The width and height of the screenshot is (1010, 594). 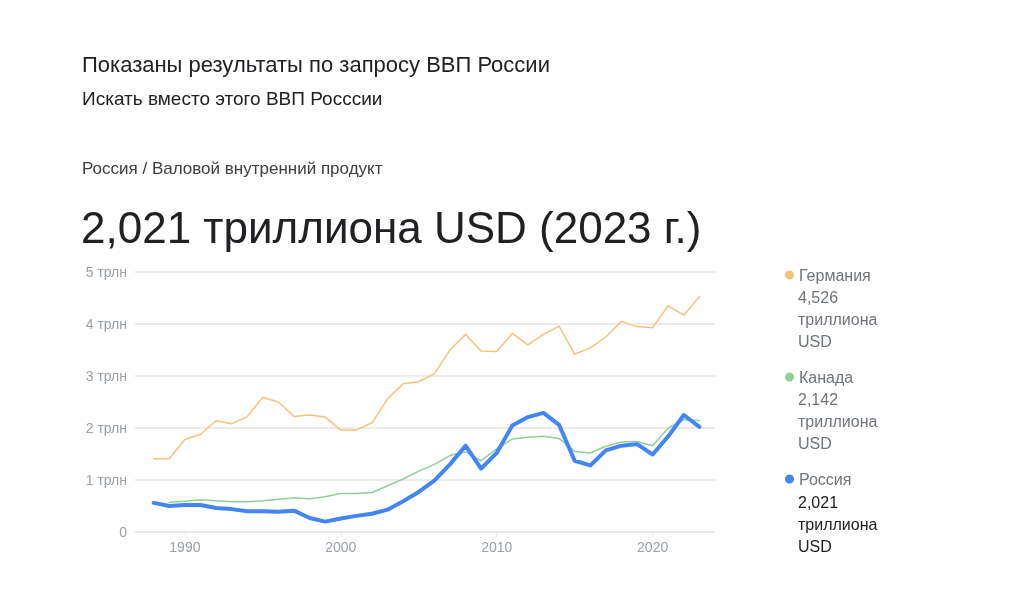 I want to click on text: 2,142 триллиона USD, so click(x=840, y=421).